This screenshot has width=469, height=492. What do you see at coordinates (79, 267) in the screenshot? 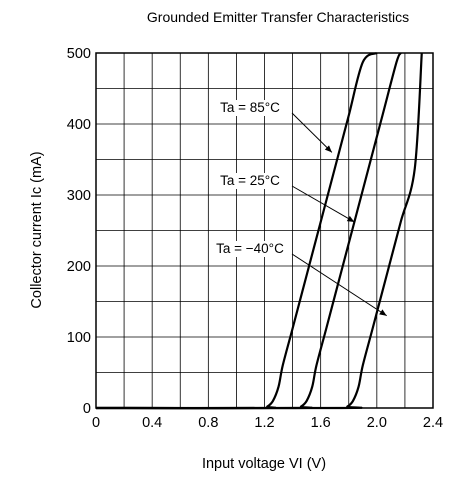
I see `y-tick-label: 200` at bounding box center [79, 267].